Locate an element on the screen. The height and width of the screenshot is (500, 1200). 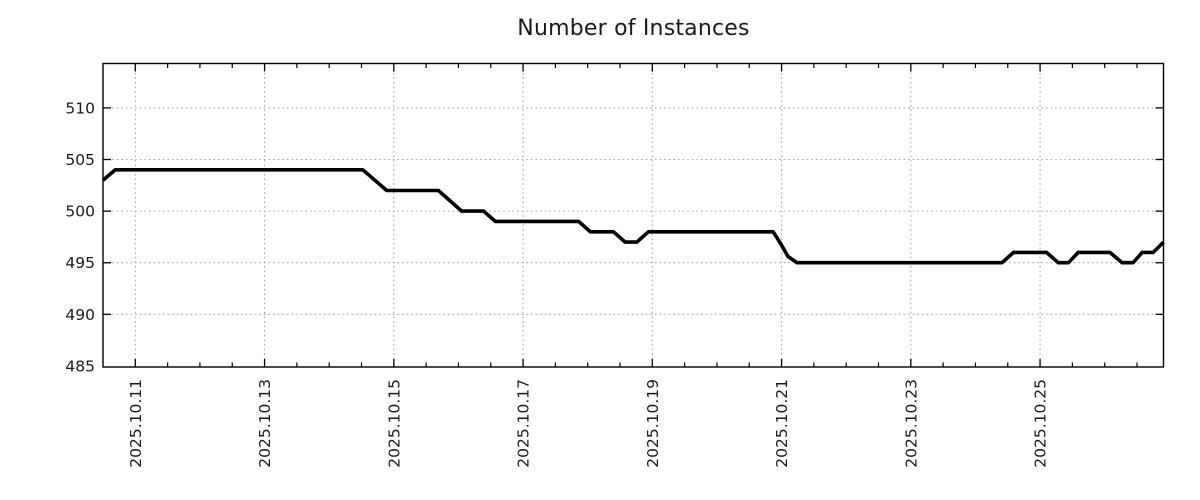
x-tick-label: 2025.10.23 is located at coordinates (911, 423).